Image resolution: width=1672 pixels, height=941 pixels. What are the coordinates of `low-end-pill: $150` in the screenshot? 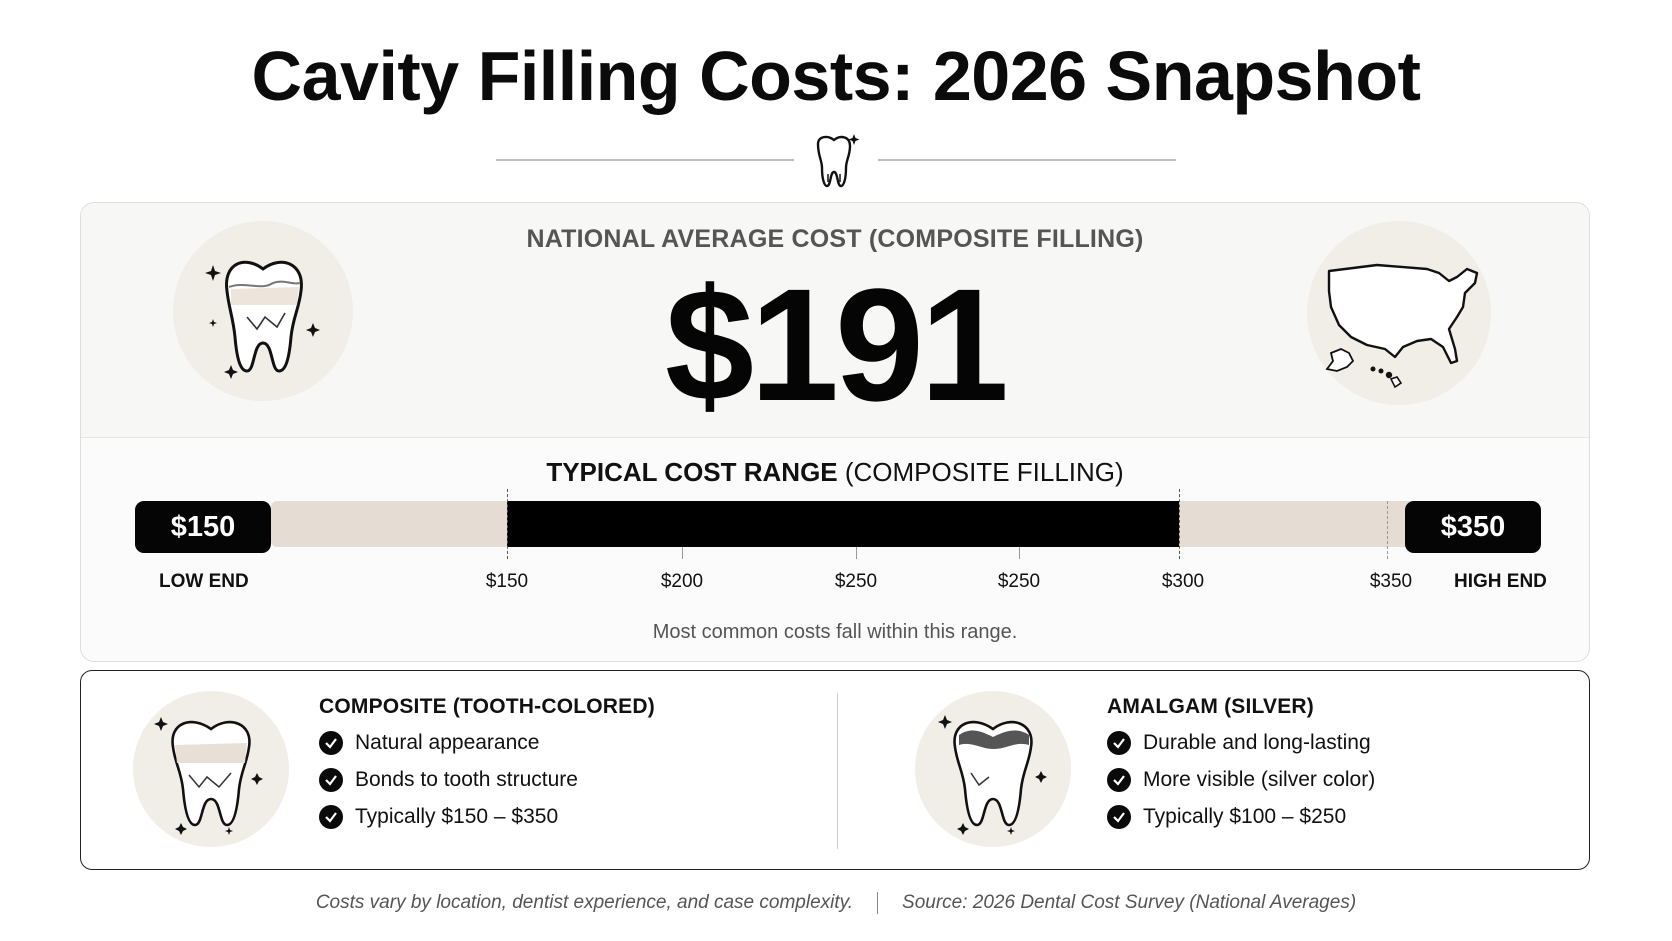 It's located at (203, 527).